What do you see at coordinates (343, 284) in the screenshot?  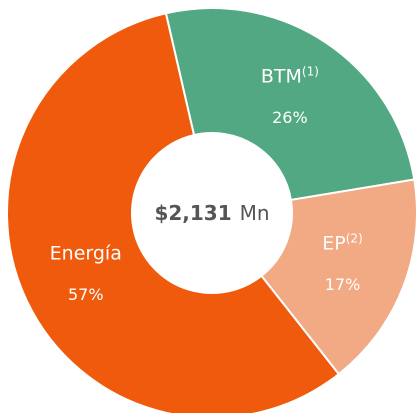 I see `value-label: 17%` at bounding box center [343, 284].